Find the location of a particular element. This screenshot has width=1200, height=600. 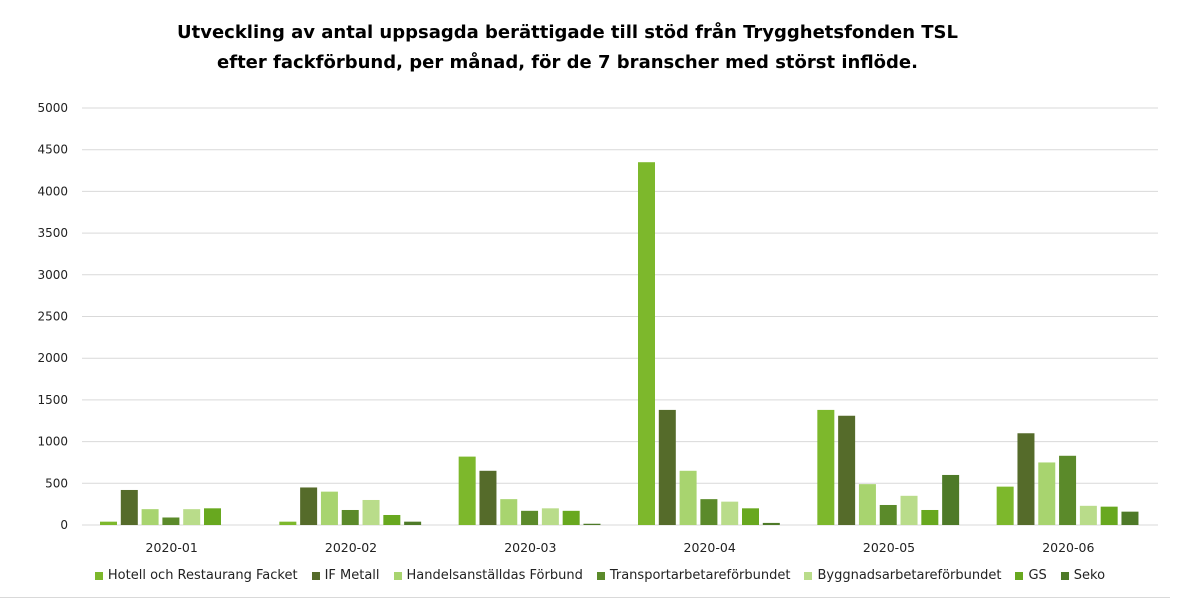

legend-item: GS is located at coordinates (1031, 575).